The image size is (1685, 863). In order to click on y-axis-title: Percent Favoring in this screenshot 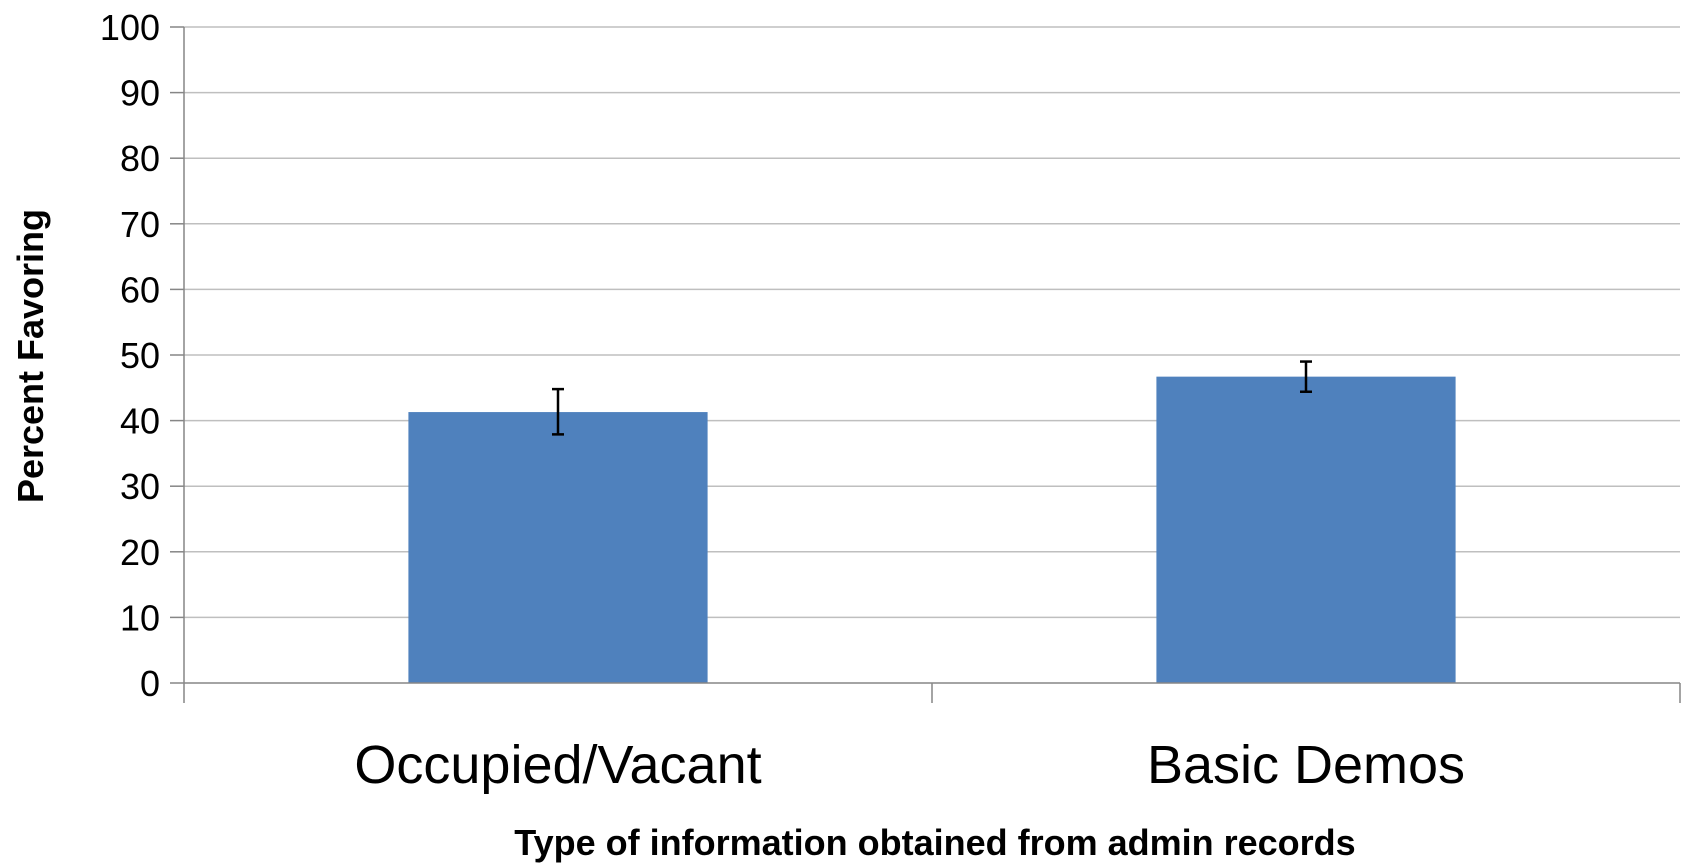, I will do `click(30, 356)`.